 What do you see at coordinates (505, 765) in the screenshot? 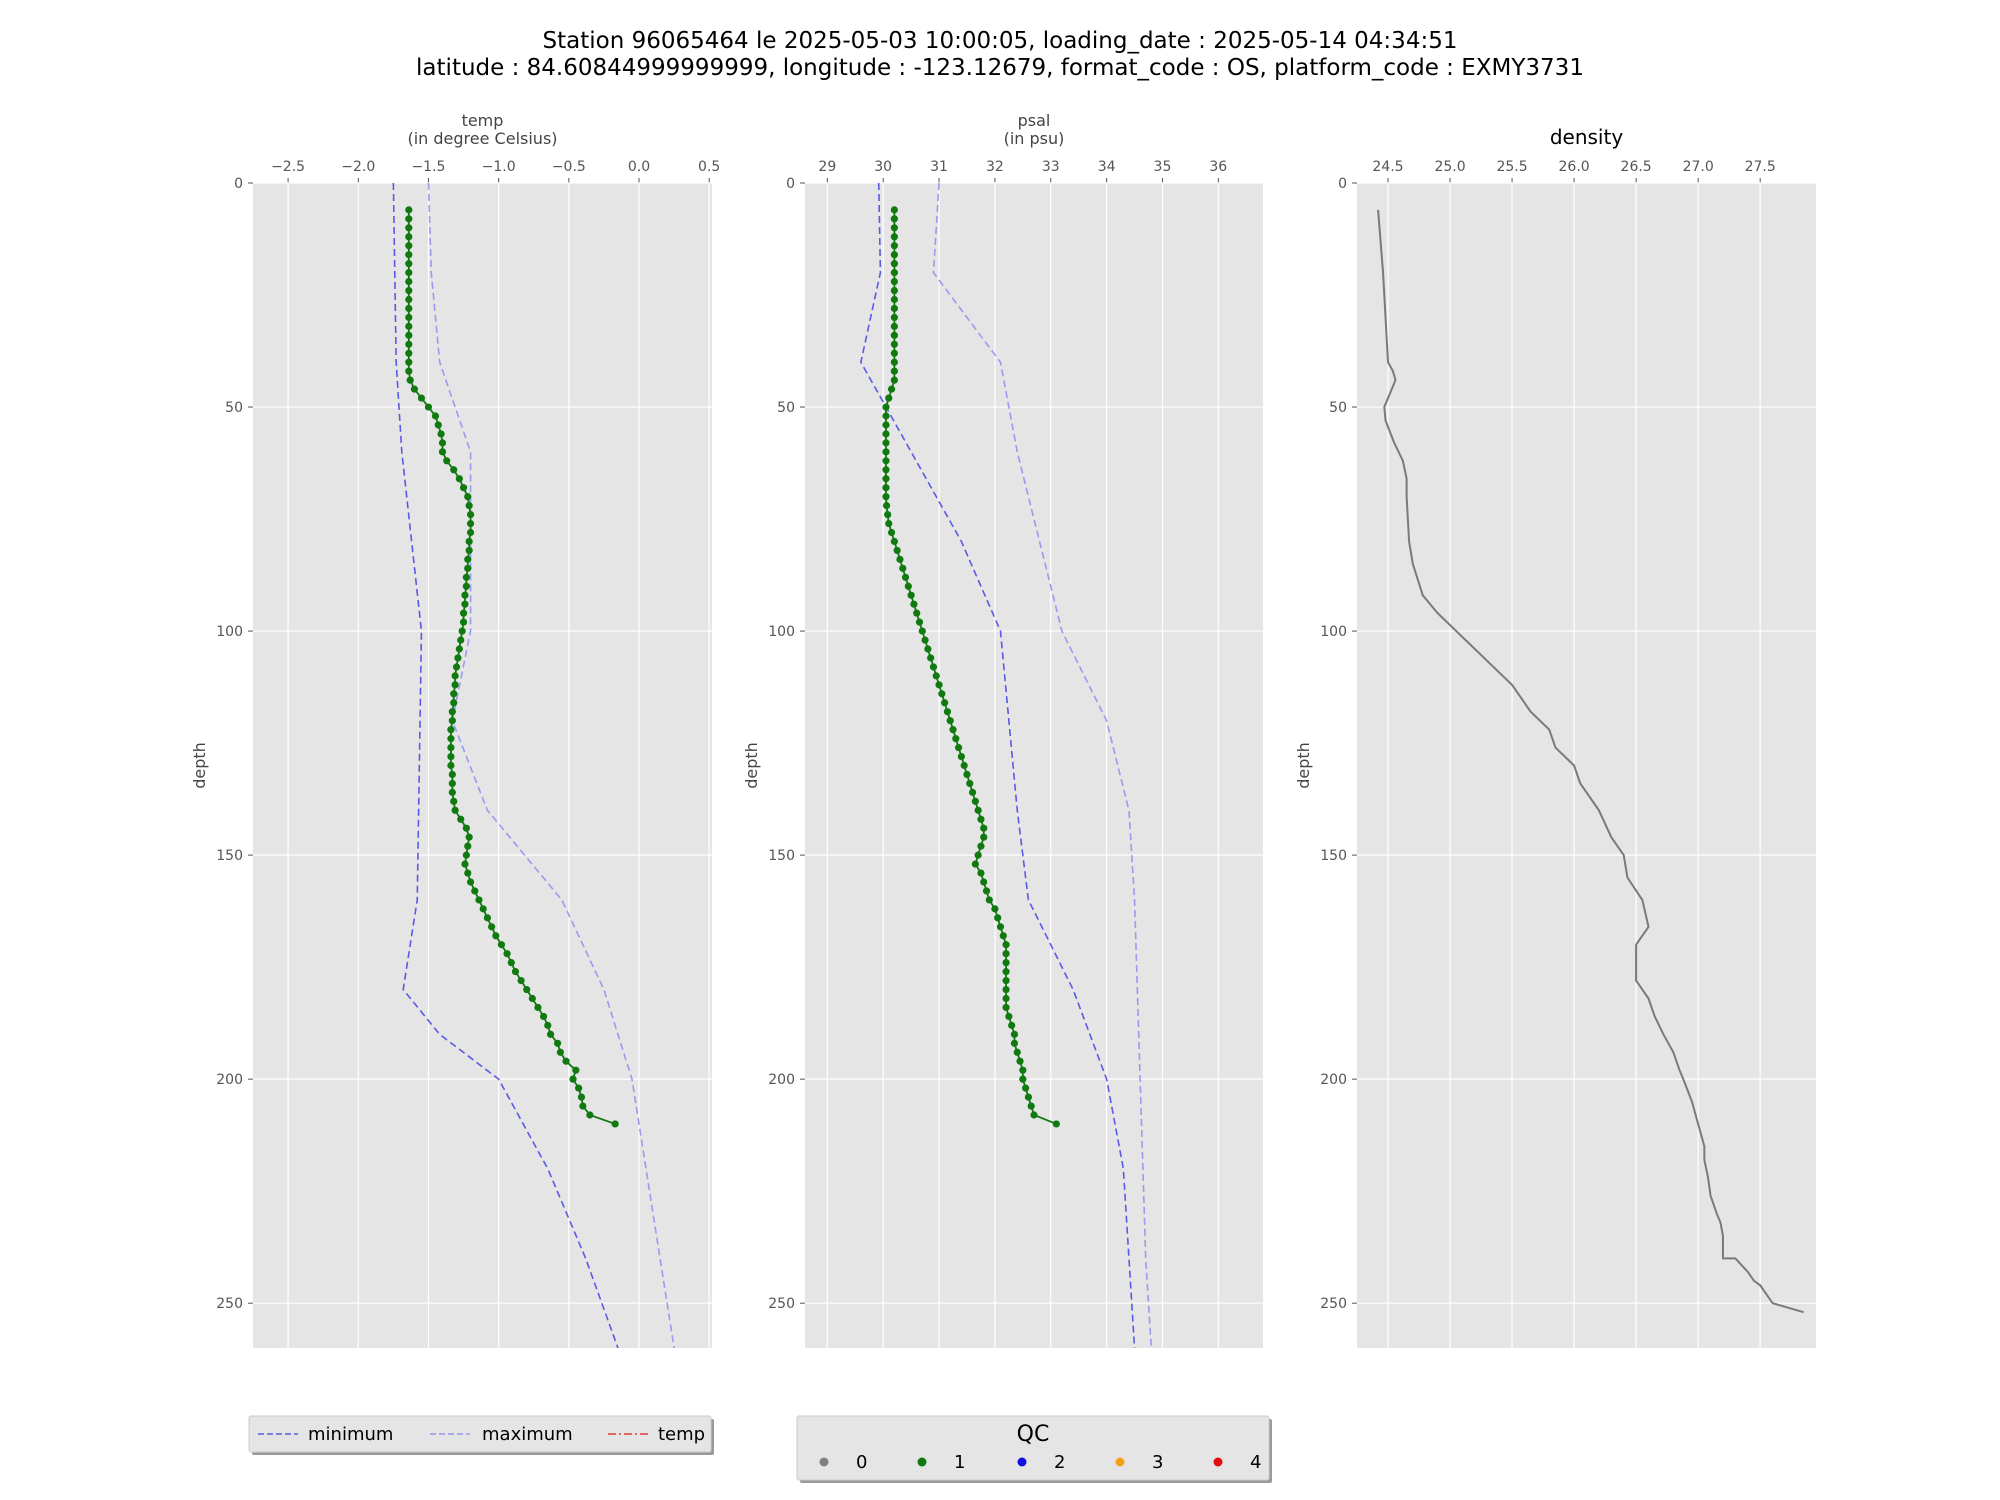
I see `temp-minimum-line` at bounding box center [505, 765].